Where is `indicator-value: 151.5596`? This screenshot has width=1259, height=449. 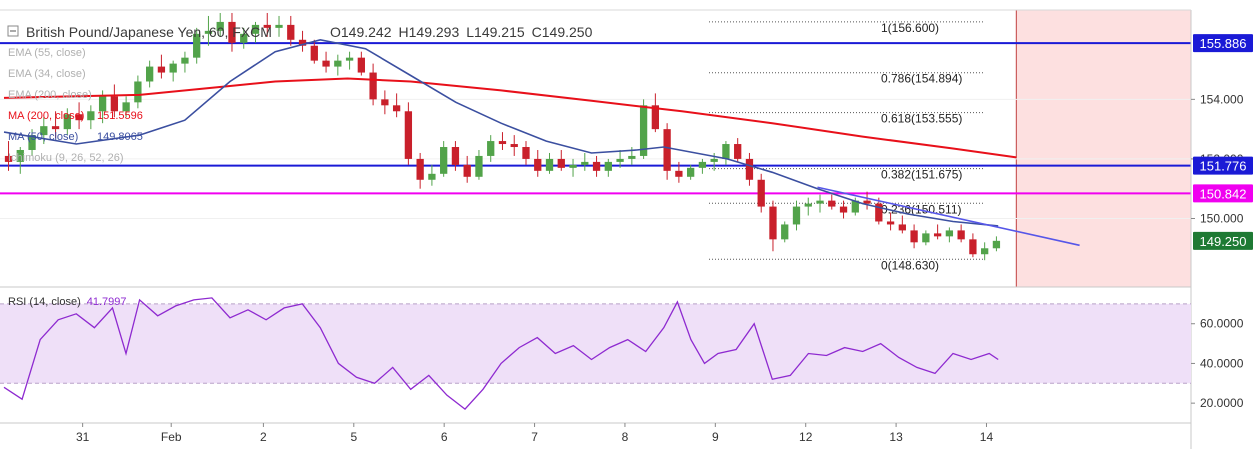 indicator-value: 151.5596 is located at coordinates (120, 116).